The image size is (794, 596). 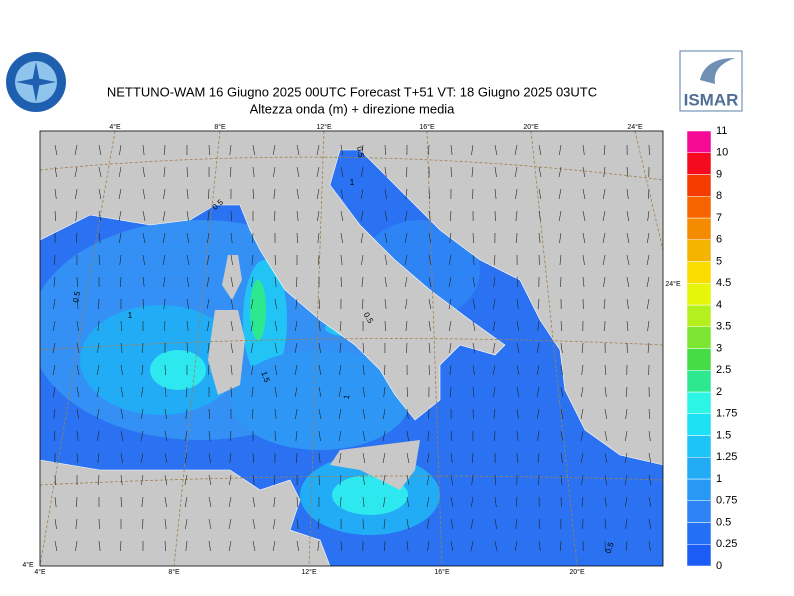 I want to click on colorbar-label: 0.25, so click(x=726, y=544).